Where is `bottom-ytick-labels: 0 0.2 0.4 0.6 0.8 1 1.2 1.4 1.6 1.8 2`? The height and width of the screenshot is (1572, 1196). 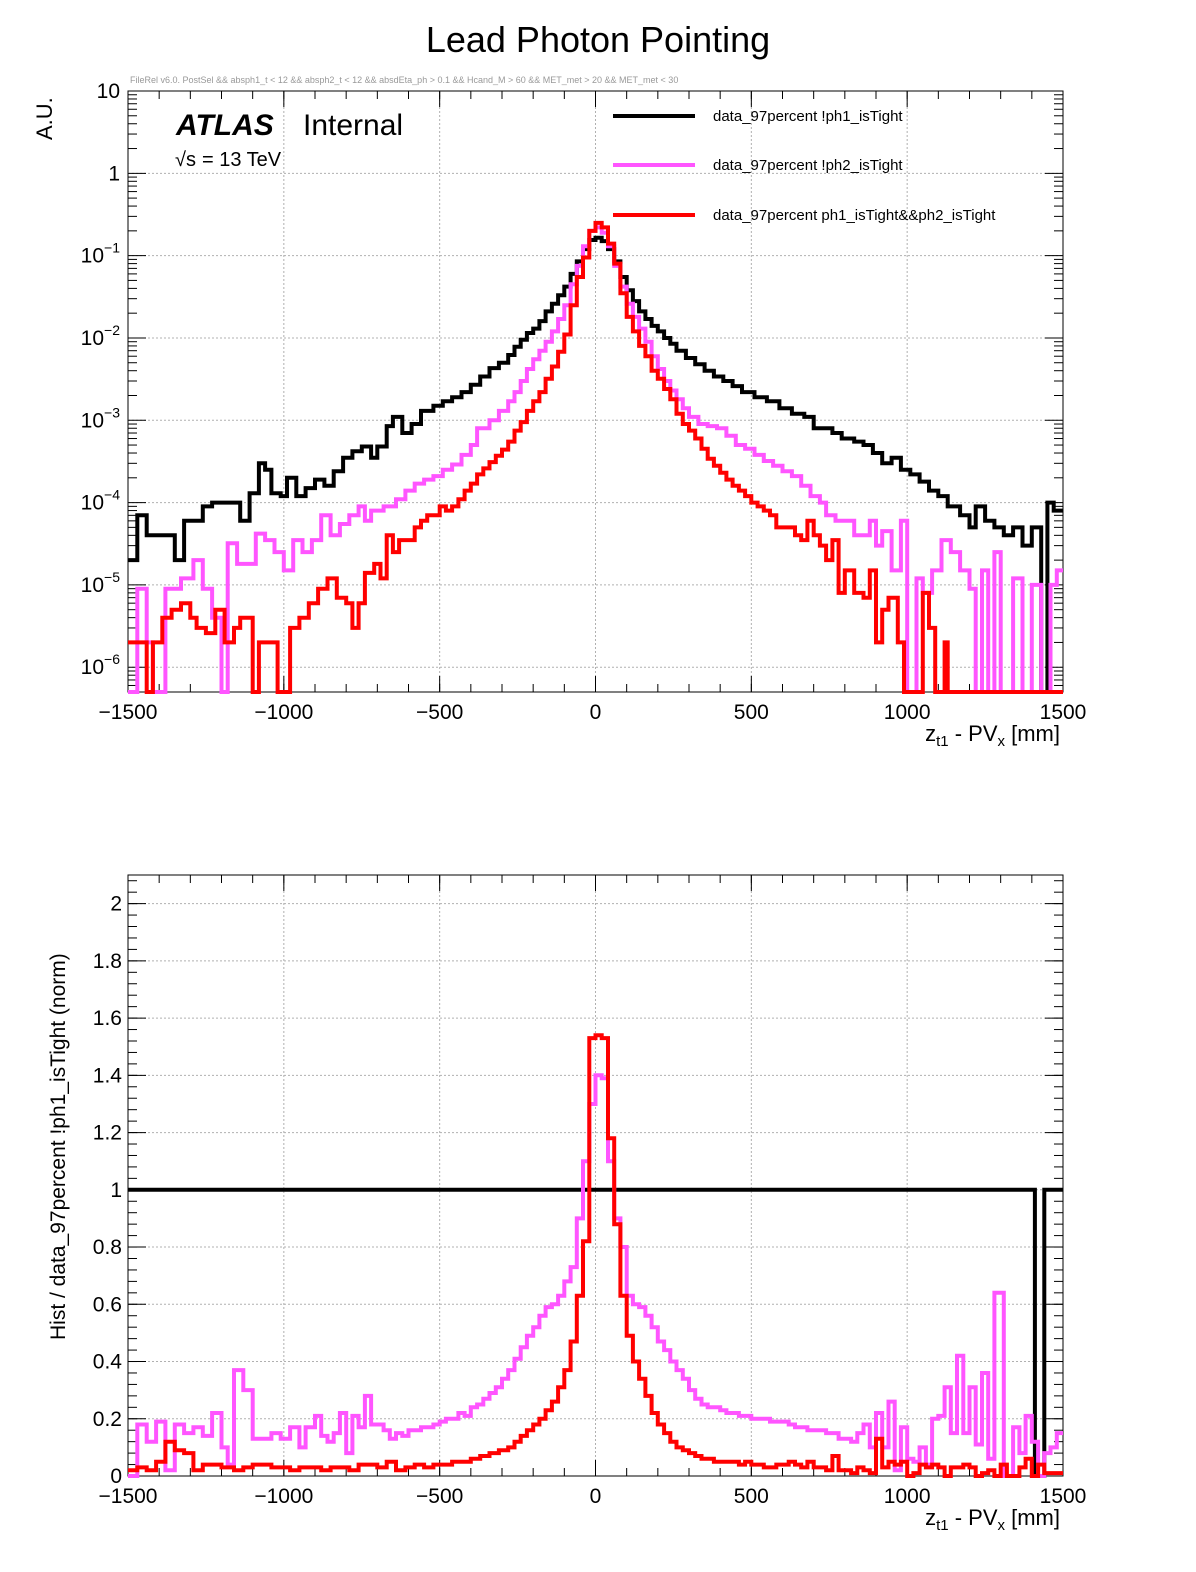
bottom-ytick-labels: 0 0.2 0.4 0.6 0.8 1 1.2 1.4 1.6 1.8 2 is located at coordinates (108, 1190).